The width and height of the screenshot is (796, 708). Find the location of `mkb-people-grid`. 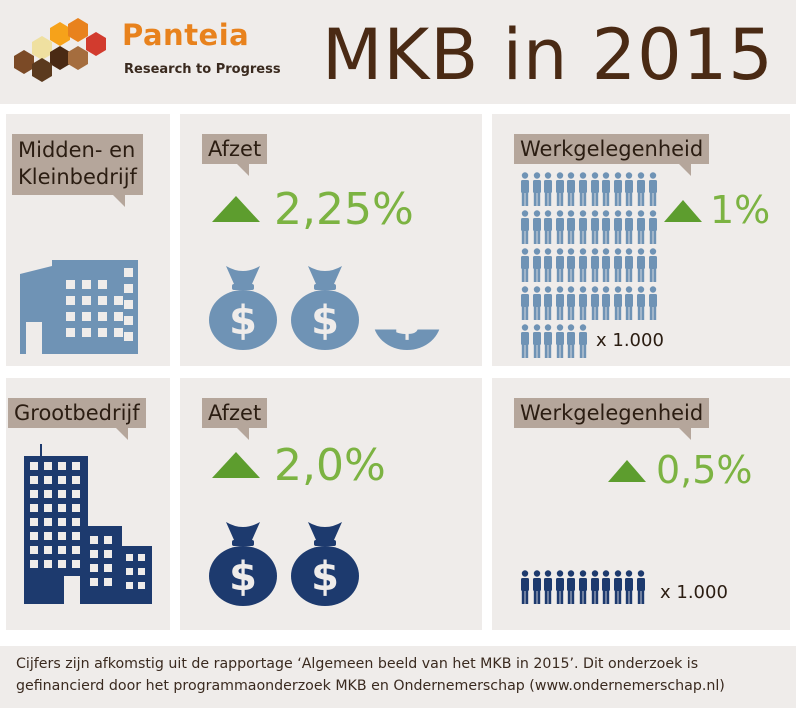

mkb-people-grid is located at coordinates (590, 267).